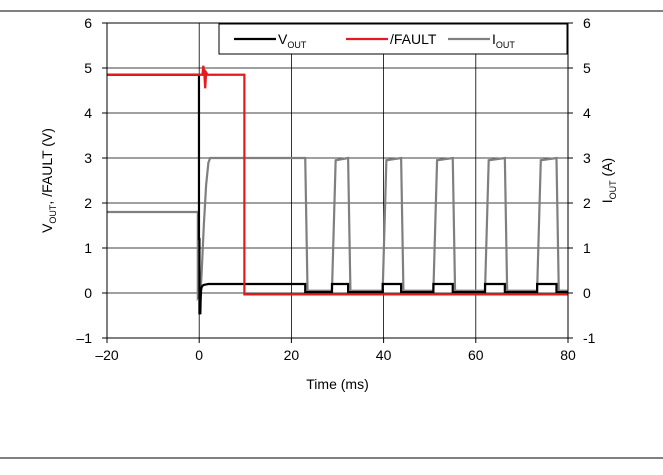 This screenshot has height=475, width=663. Describe the element at coordinates (587, 158) in the screenshot. I see `y-tick-label-right: 3` at that location.